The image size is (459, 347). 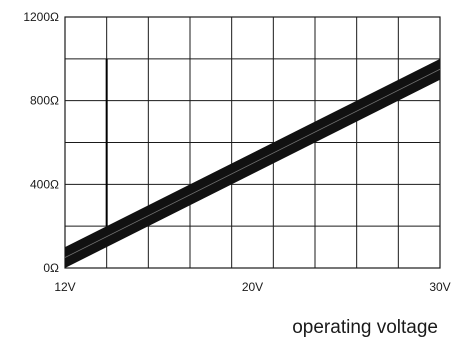 What do you see at coordinates (44, 184) in the screenshot?
I see `y-tick-label: 400Ω` at bounding box center [44, 184].